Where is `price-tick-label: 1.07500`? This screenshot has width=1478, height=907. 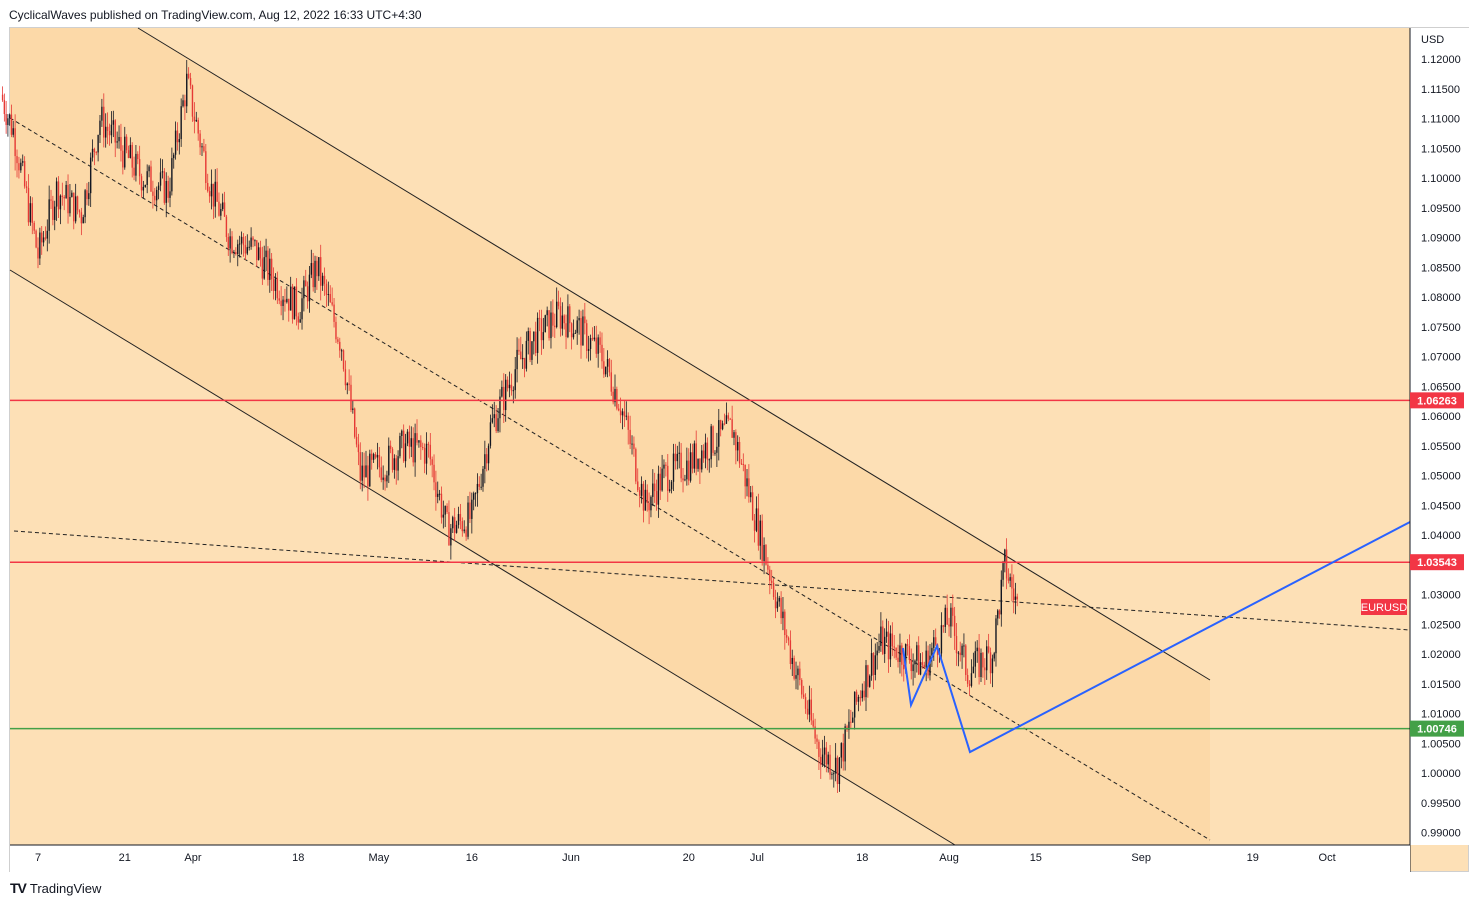
price-tick-label: 1.07500 is located at coordinates (1441, 328).